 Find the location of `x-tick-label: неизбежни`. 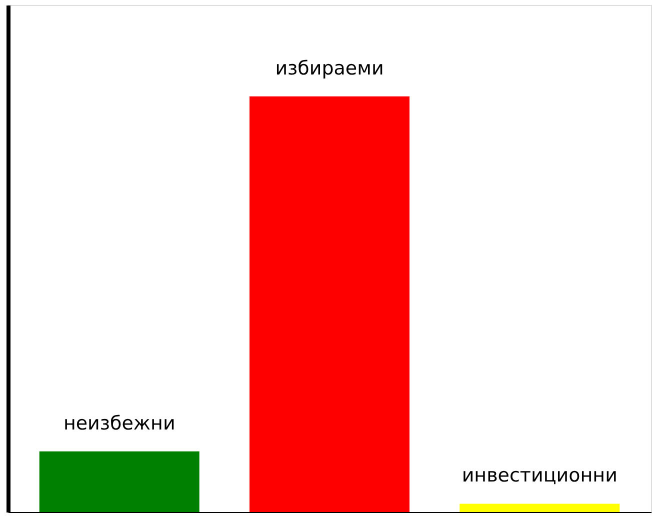

x-tick-label: неизбежни is located at coordinates (119, 423).